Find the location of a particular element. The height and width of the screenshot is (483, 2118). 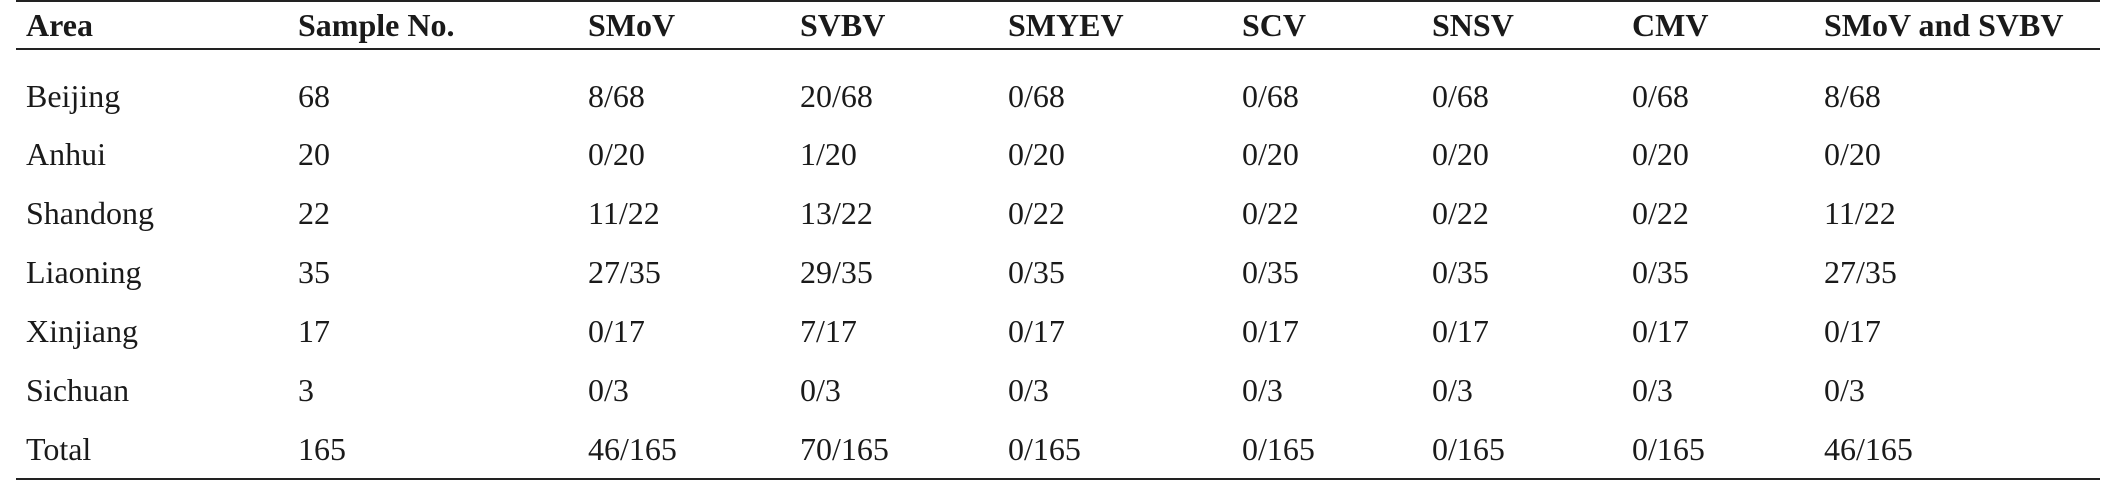

cell-smyev: 0/35 is located at coordinates (1036, 272).